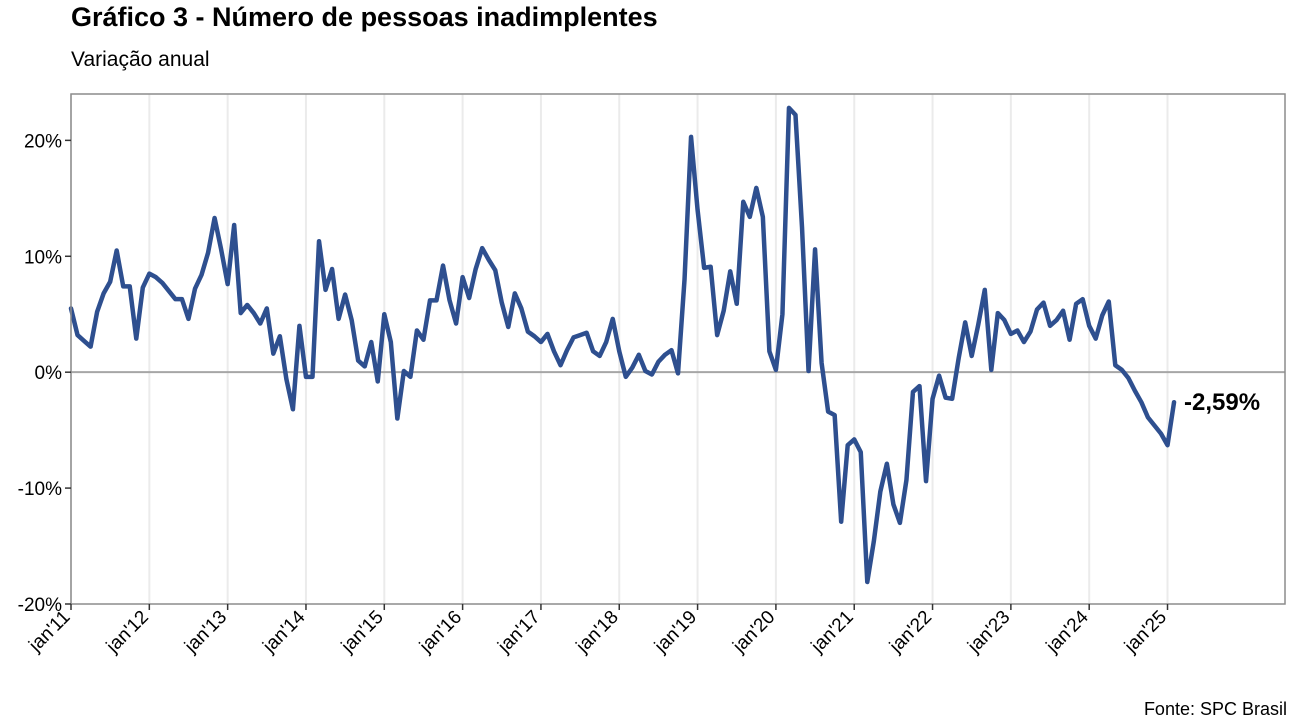 This screenshot has height=728, width=1295. What do you see at coordinates (597, 632) in the screenshot?
I see `x-tick-label: jan'18` at bounding box center [597, 632].